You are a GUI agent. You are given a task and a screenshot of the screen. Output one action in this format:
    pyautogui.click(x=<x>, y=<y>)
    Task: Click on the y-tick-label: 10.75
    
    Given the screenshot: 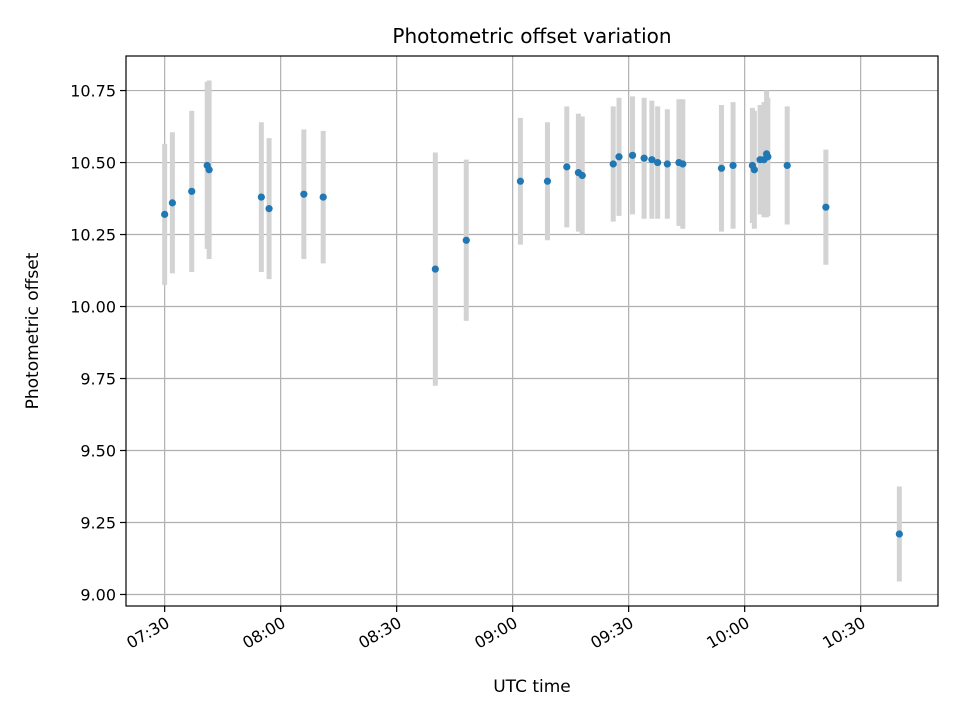 What is the action you would take?
    pyautogui.click(x=93, y=91)
    